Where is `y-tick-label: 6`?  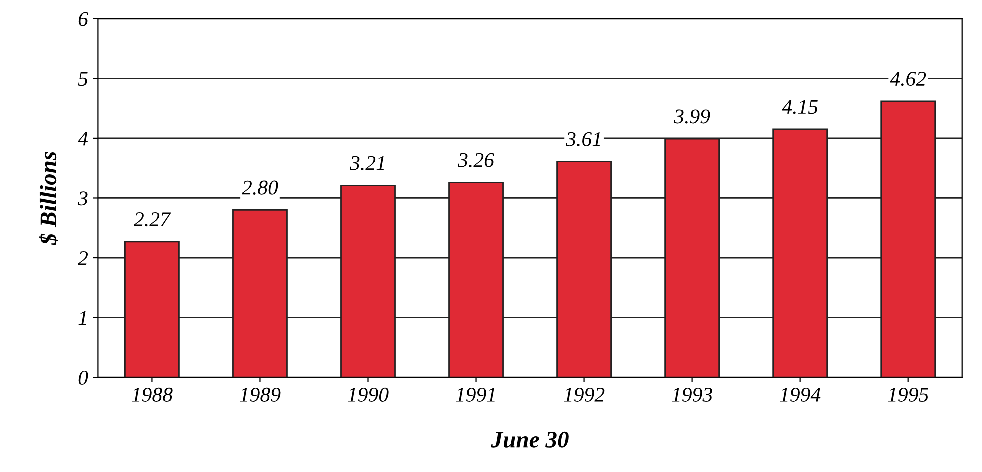 y-tick-label: 6 is located at coordinates (83, 19).